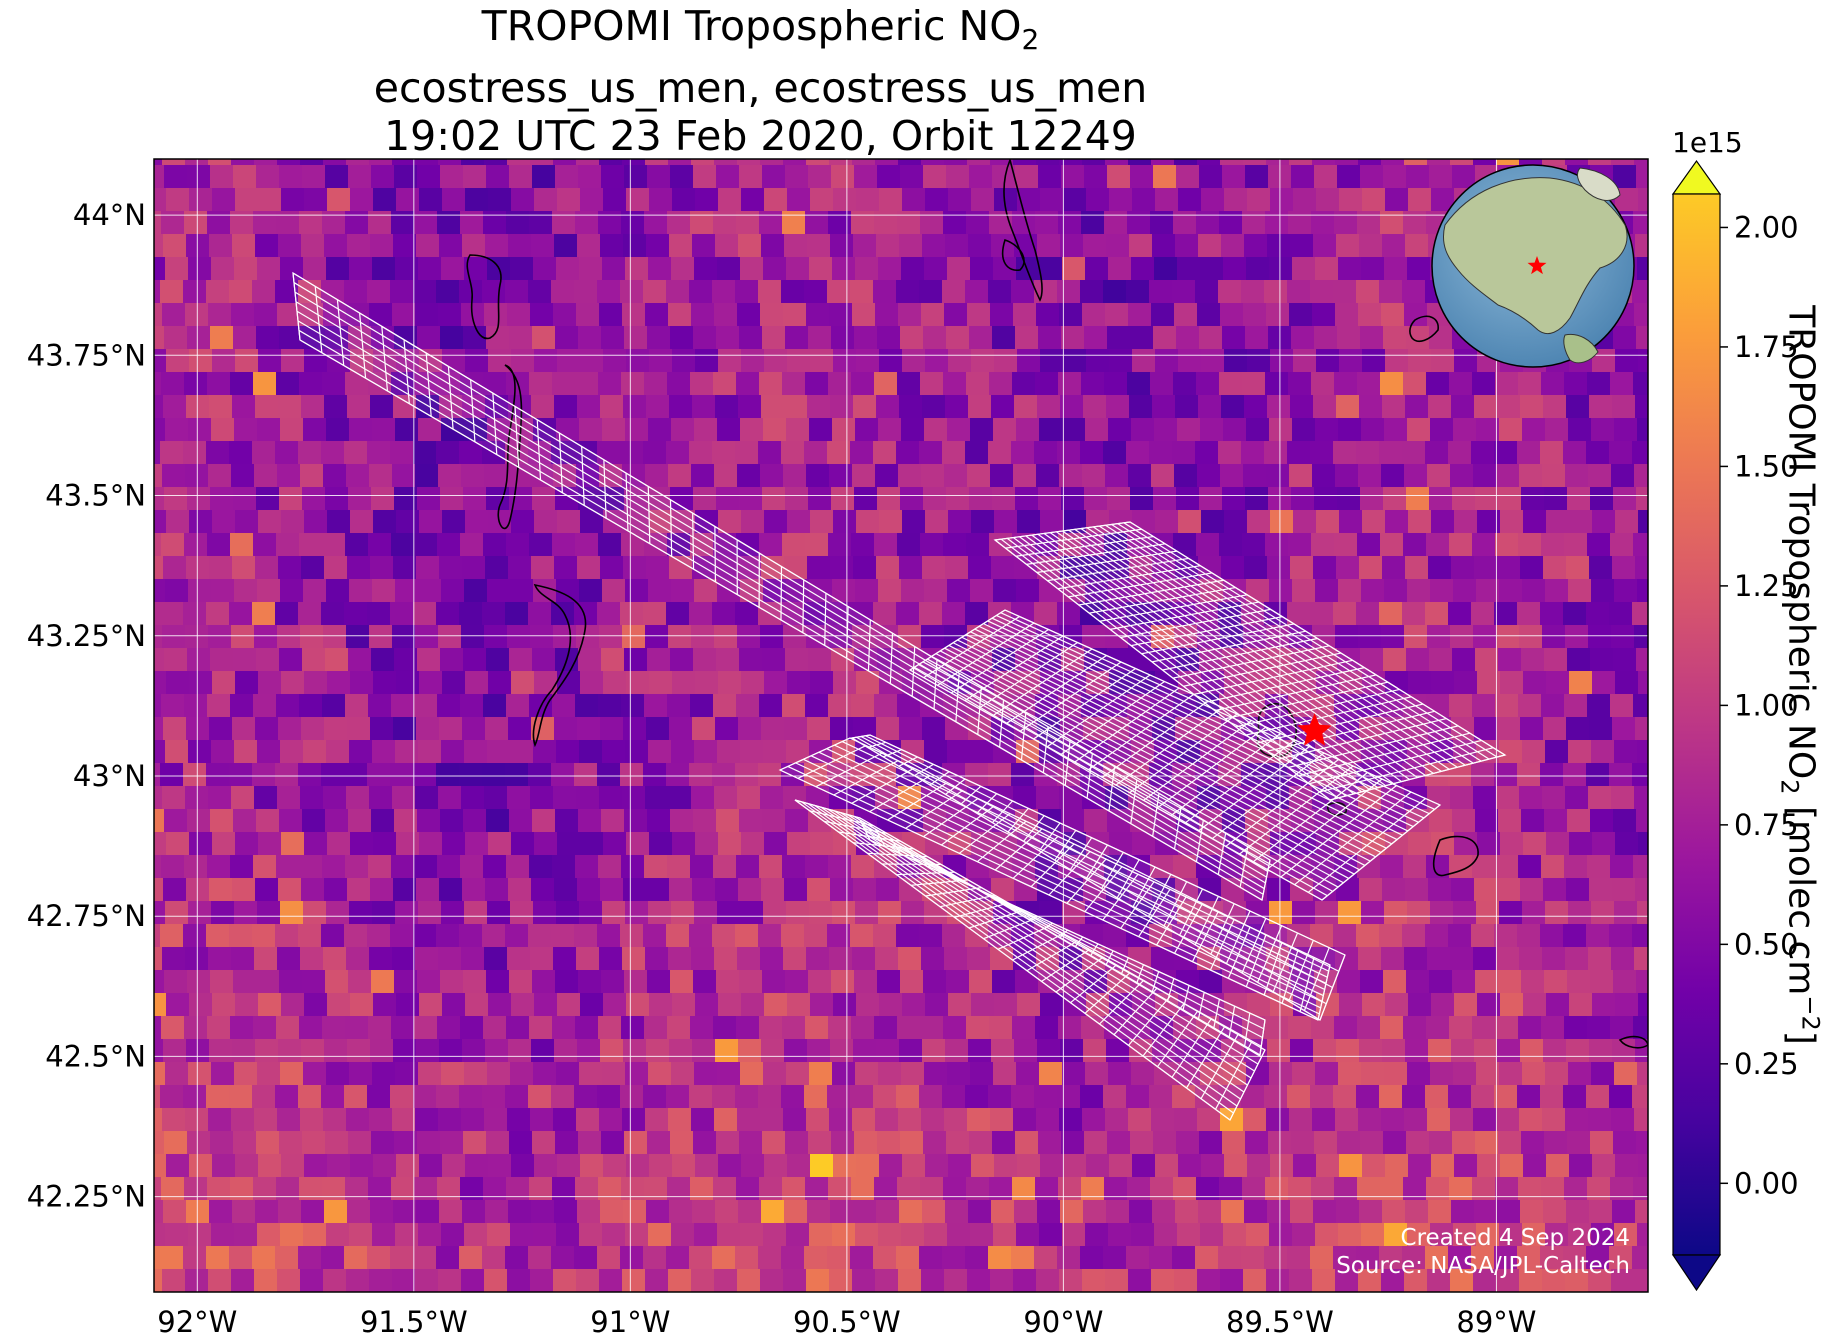  I want to click on colorbar-label-close: ], so click(1801, 1037).